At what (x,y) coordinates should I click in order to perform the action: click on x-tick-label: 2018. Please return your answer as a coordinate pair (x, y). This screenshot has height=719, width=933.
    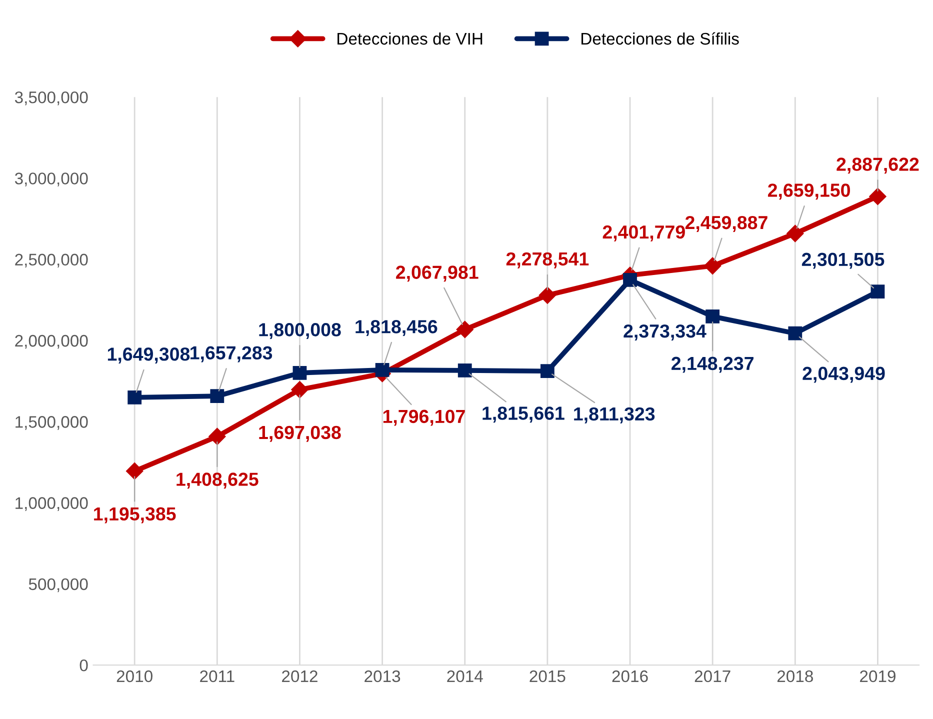
    Looking at the image, I should click on (795, 676).